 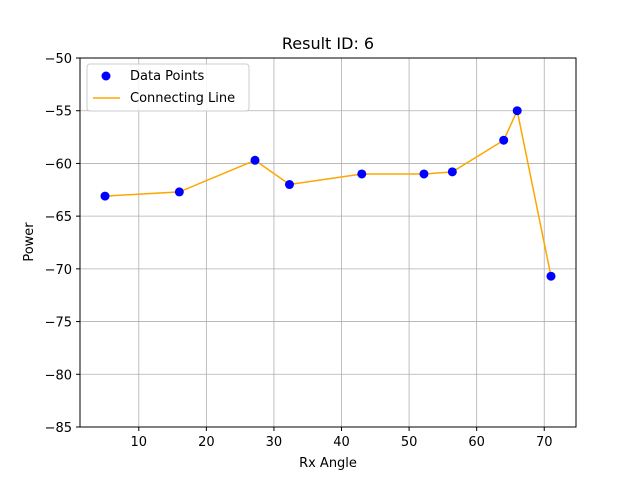 What do you see at coordinates (58, 59) in the screenshot?
I see `y-tick-label: −50` at bounding box center [58, 59].